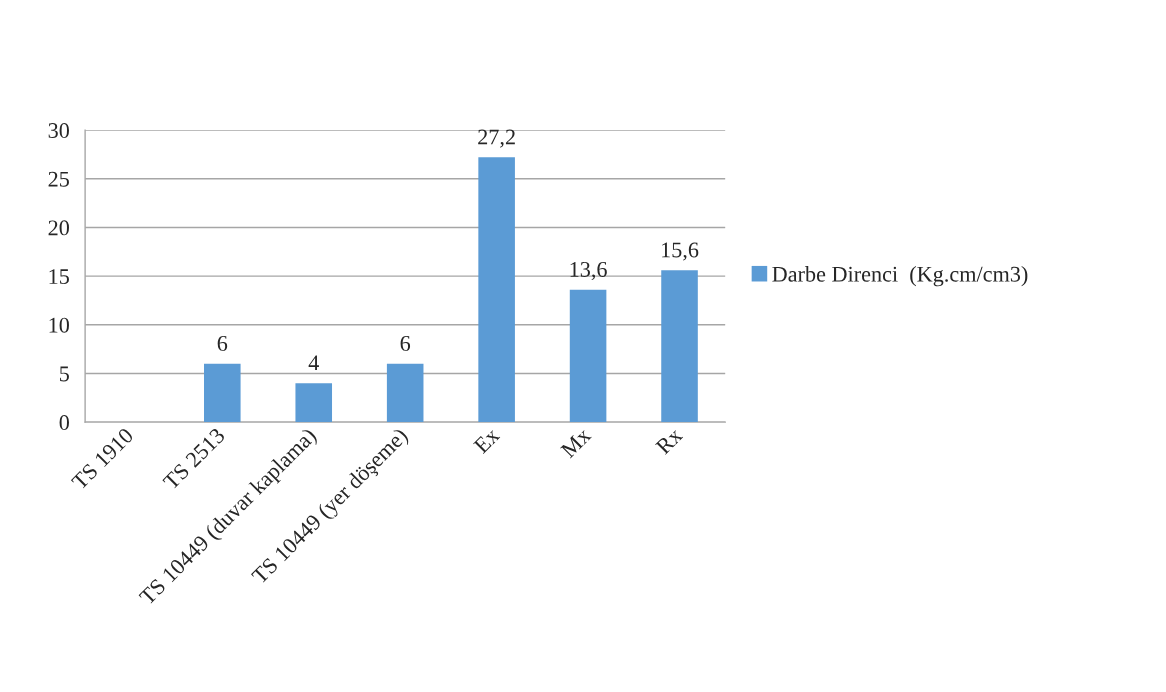 The width and height of the screenshot is (1166, 692). Describe the element at coordinates (58, 179) in the screenshot. I see `y-tick-label: 25` at that location.